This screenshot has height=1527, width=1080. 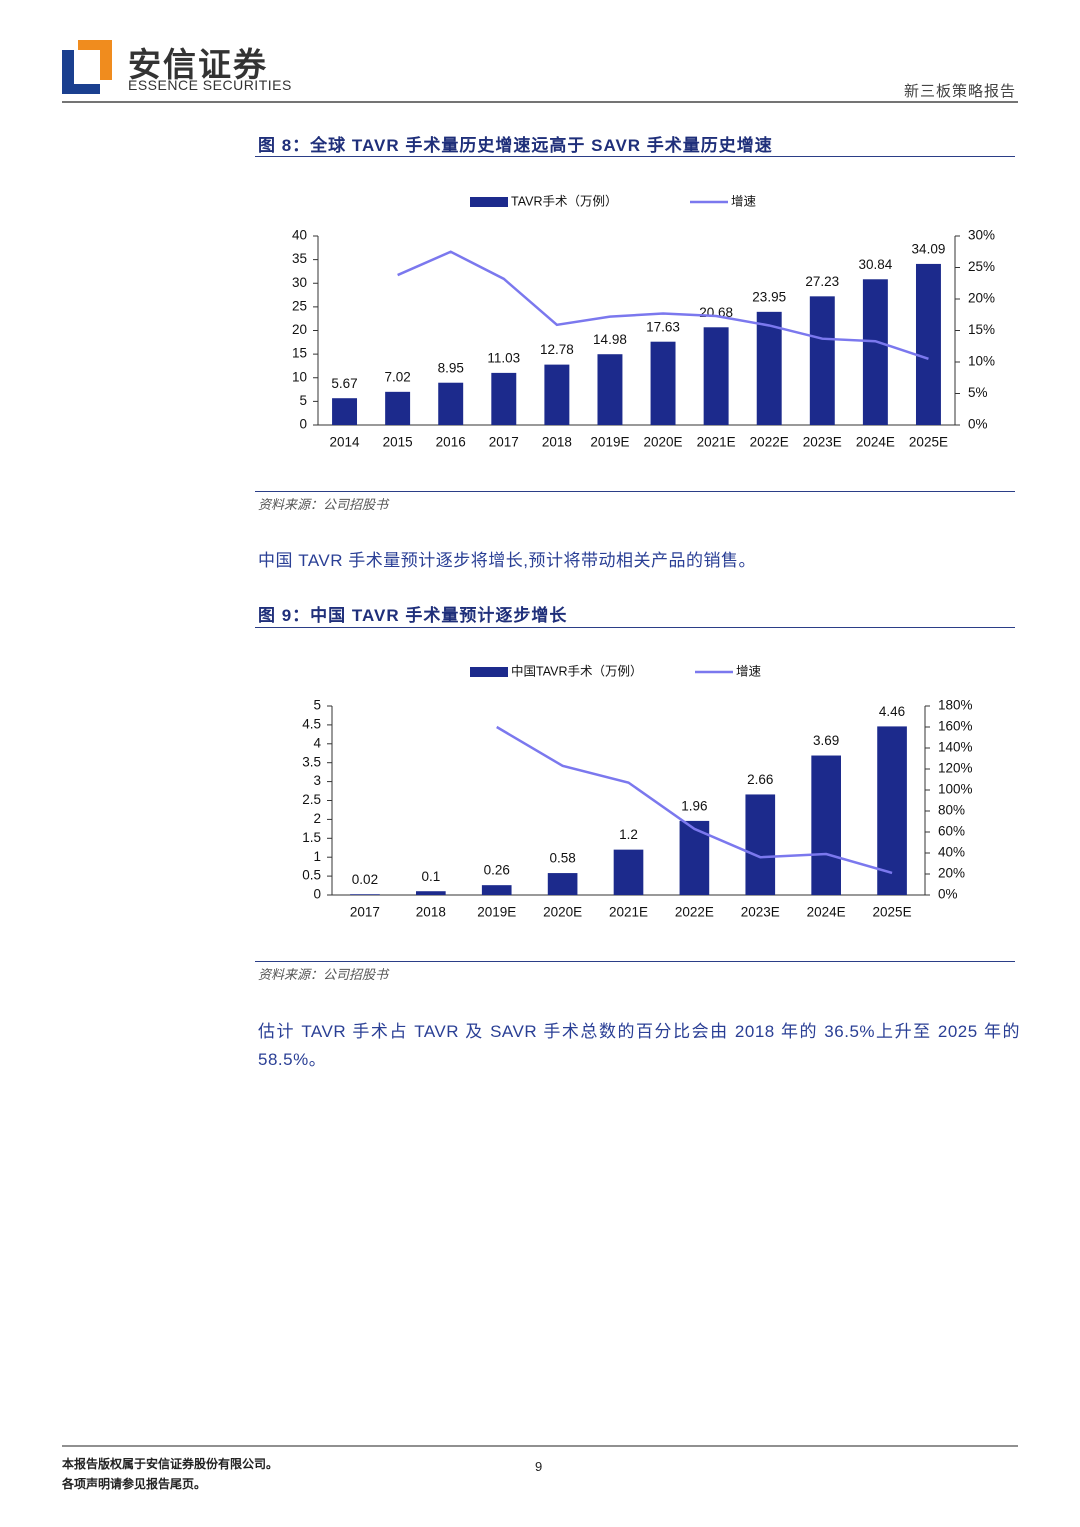 I want to click on y-tick-label: 20, so click(x=299, y=329).